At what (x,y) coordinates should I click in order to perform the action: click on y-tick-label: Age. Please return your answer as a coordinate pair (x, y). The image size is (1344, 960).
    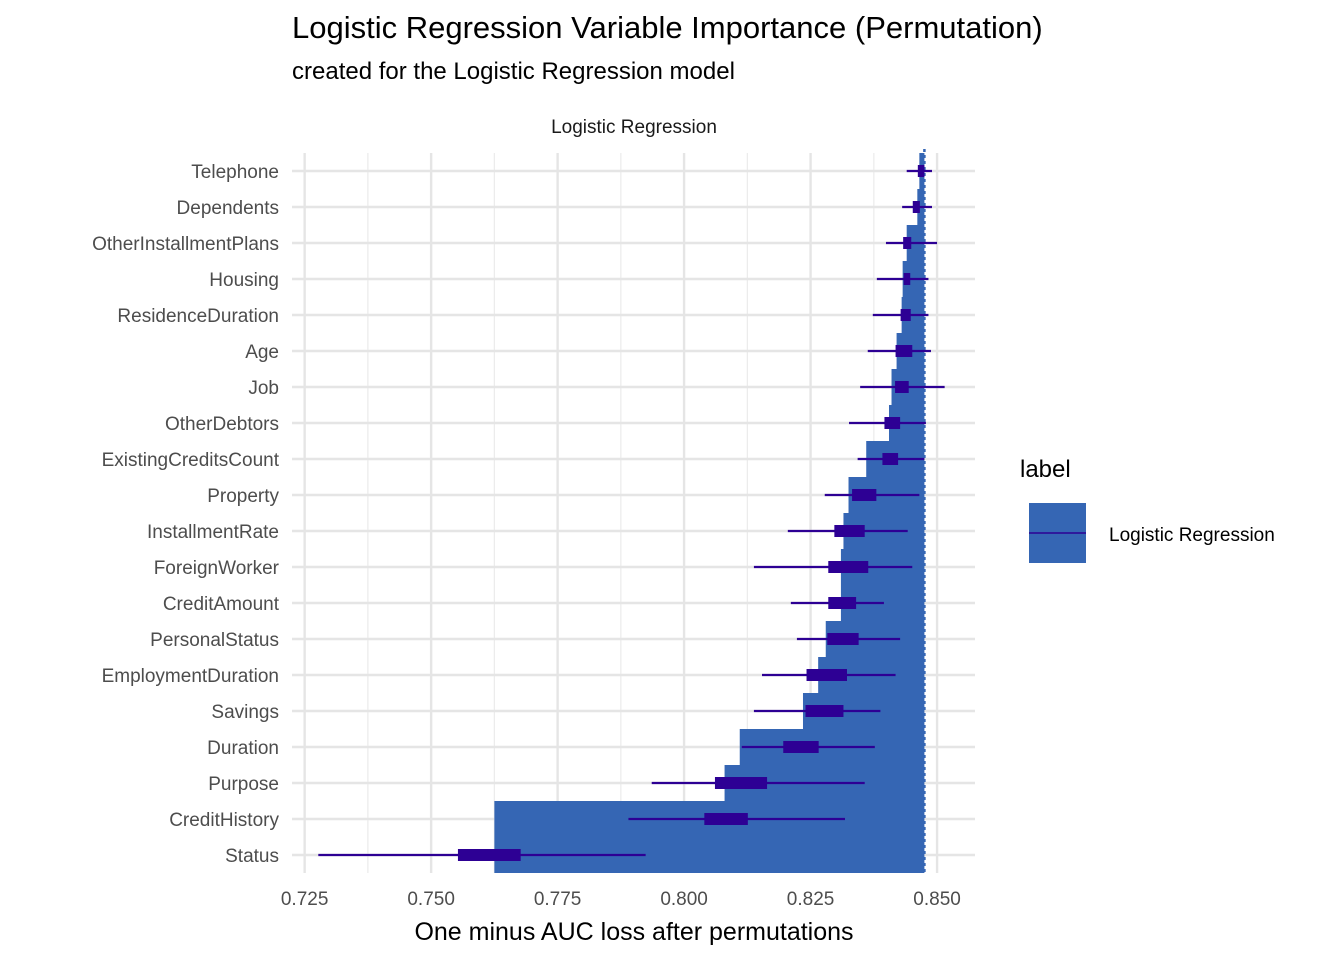
    Looking at the image, I should click on (262, 352).